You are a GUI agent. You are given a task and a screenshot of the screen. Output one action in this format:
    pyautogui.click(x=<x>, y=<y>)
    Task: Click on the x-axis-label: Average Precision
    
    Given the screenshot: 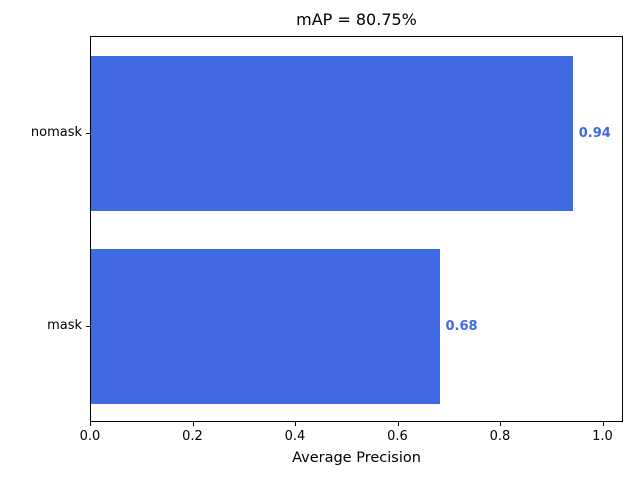 What is the action you would take?
    pyautogui.click(x=356, y=458)
    